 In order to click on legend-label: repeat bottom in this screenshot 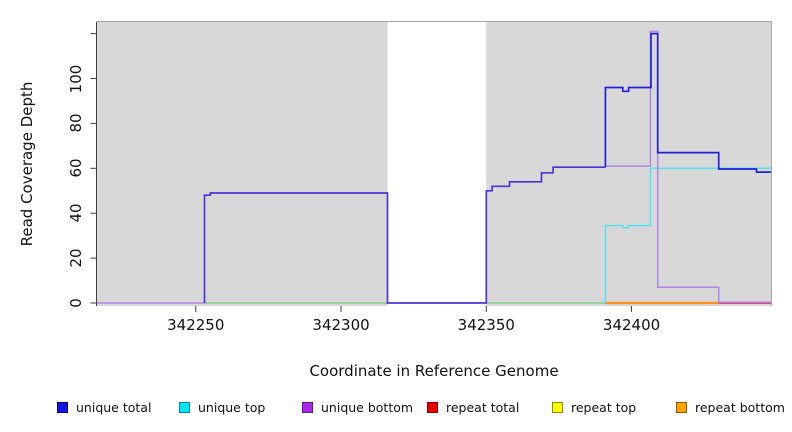, I will do `click(740, 407)`.